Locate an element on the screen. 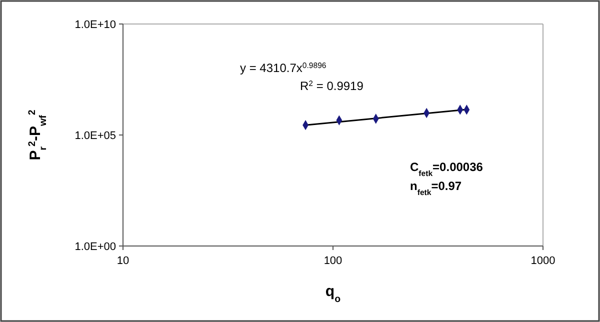 The width and height of the screenshot is (600, 322). annotation: y = 4310.7x$^{0.9896}$ is located at coordinates (283, 67).